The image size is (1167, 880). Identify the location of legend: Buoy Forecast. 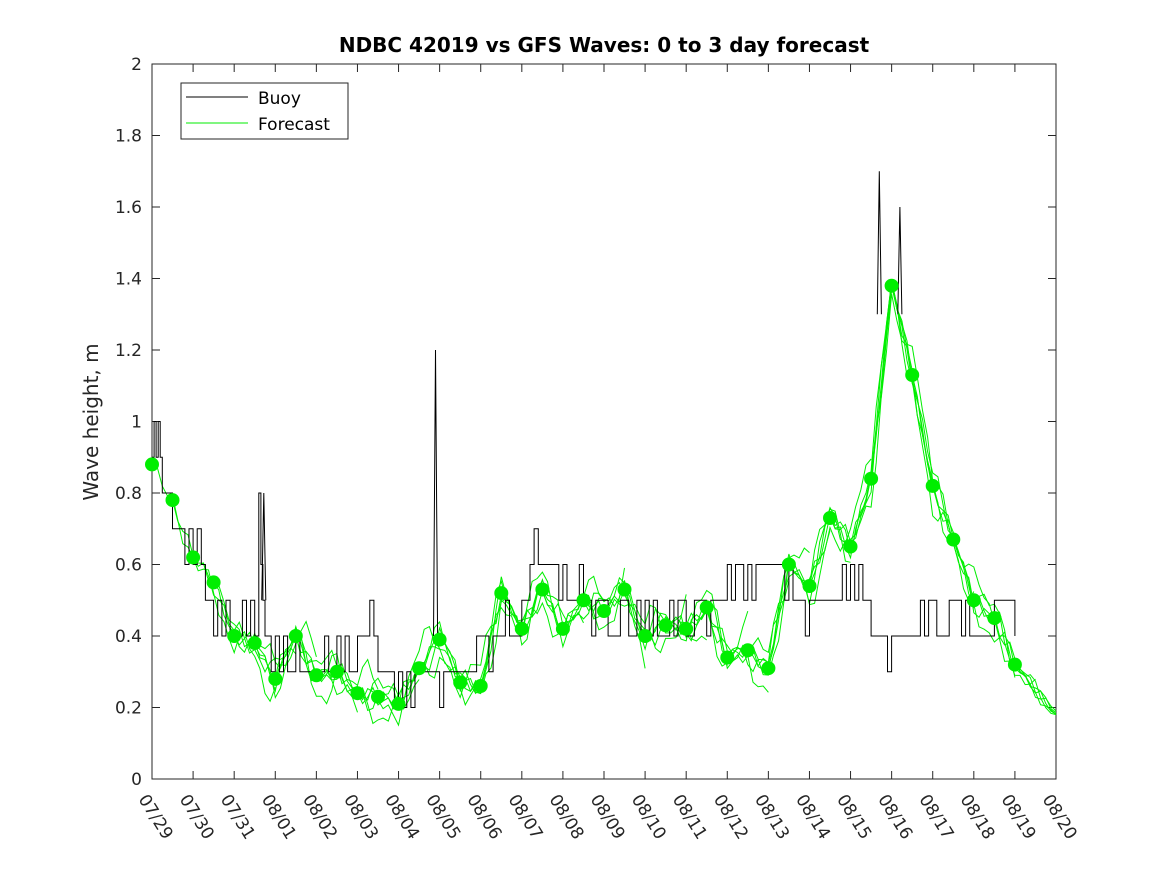
(264, 111).